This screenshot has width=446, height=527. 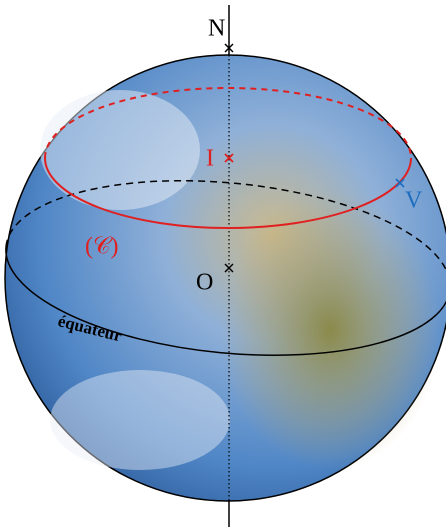 I want to click on point-i, so click(x=229, y=158).